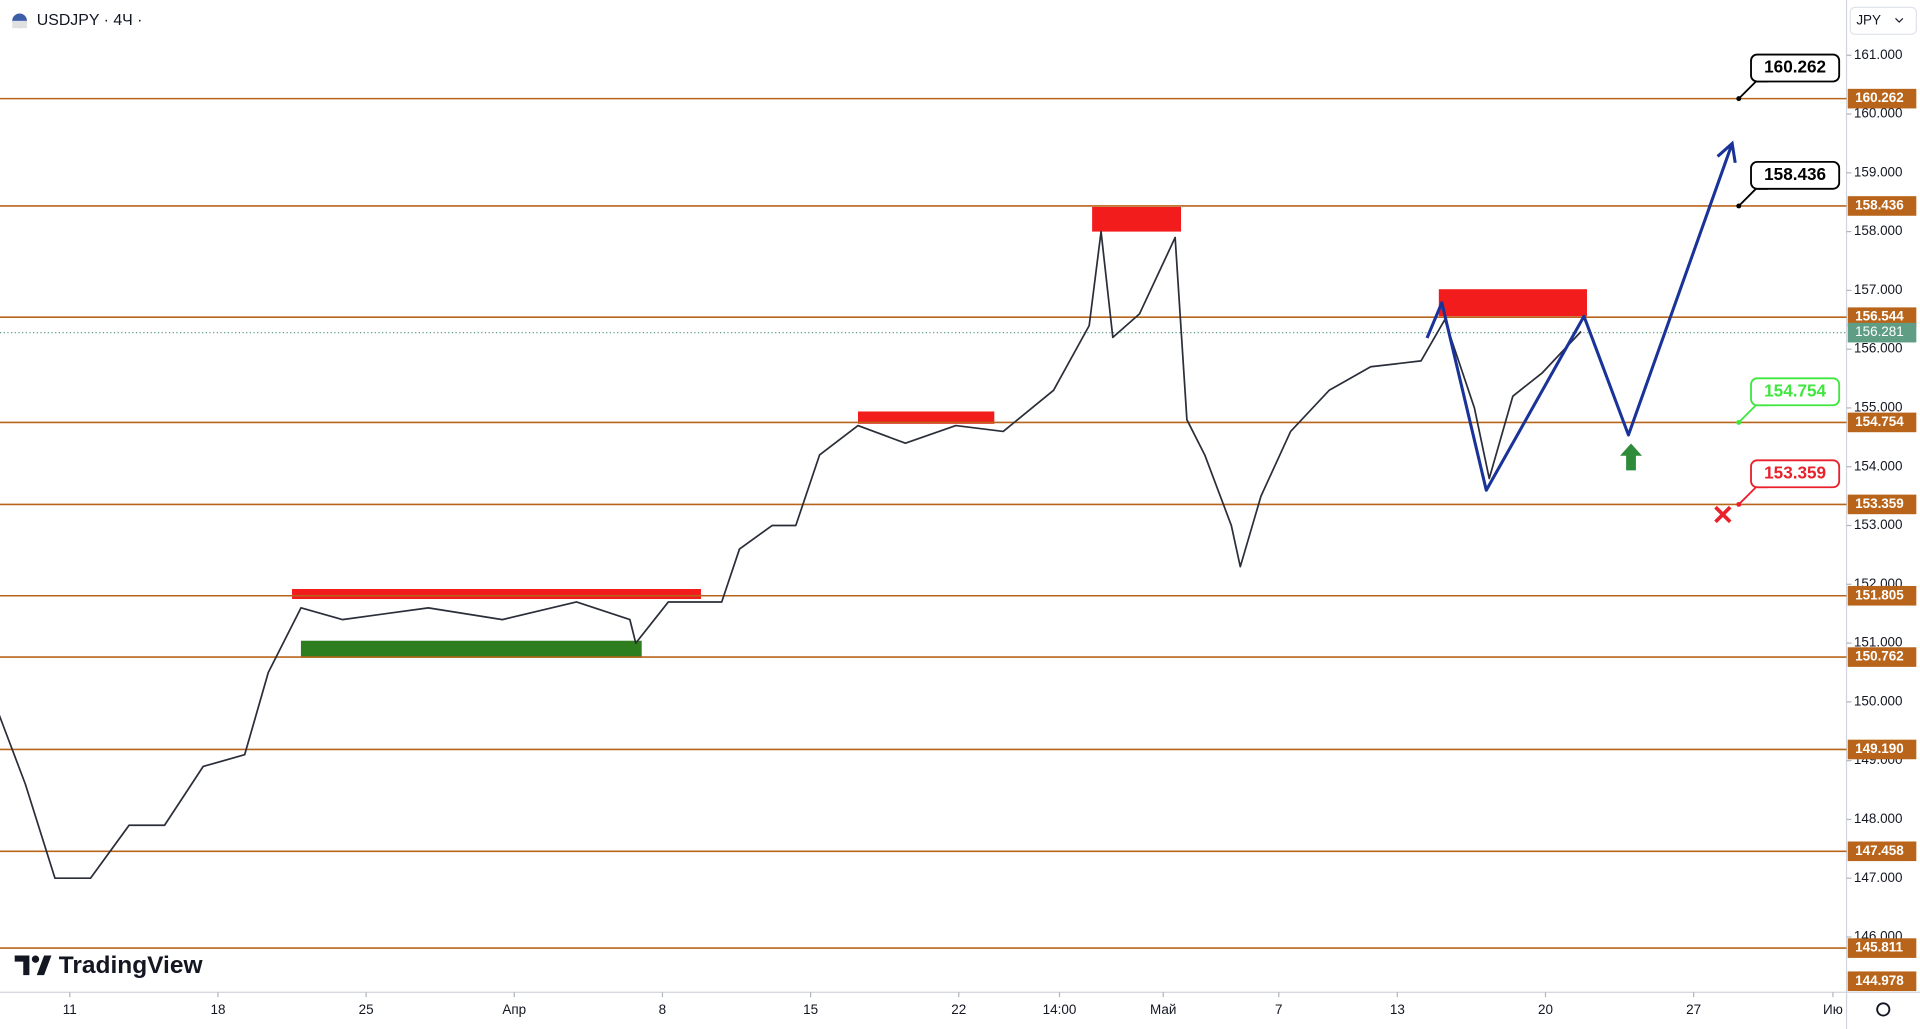 This screenshot has width=1920, height=1029. I want to click on level-label: 154.754, so click(1879, 421).